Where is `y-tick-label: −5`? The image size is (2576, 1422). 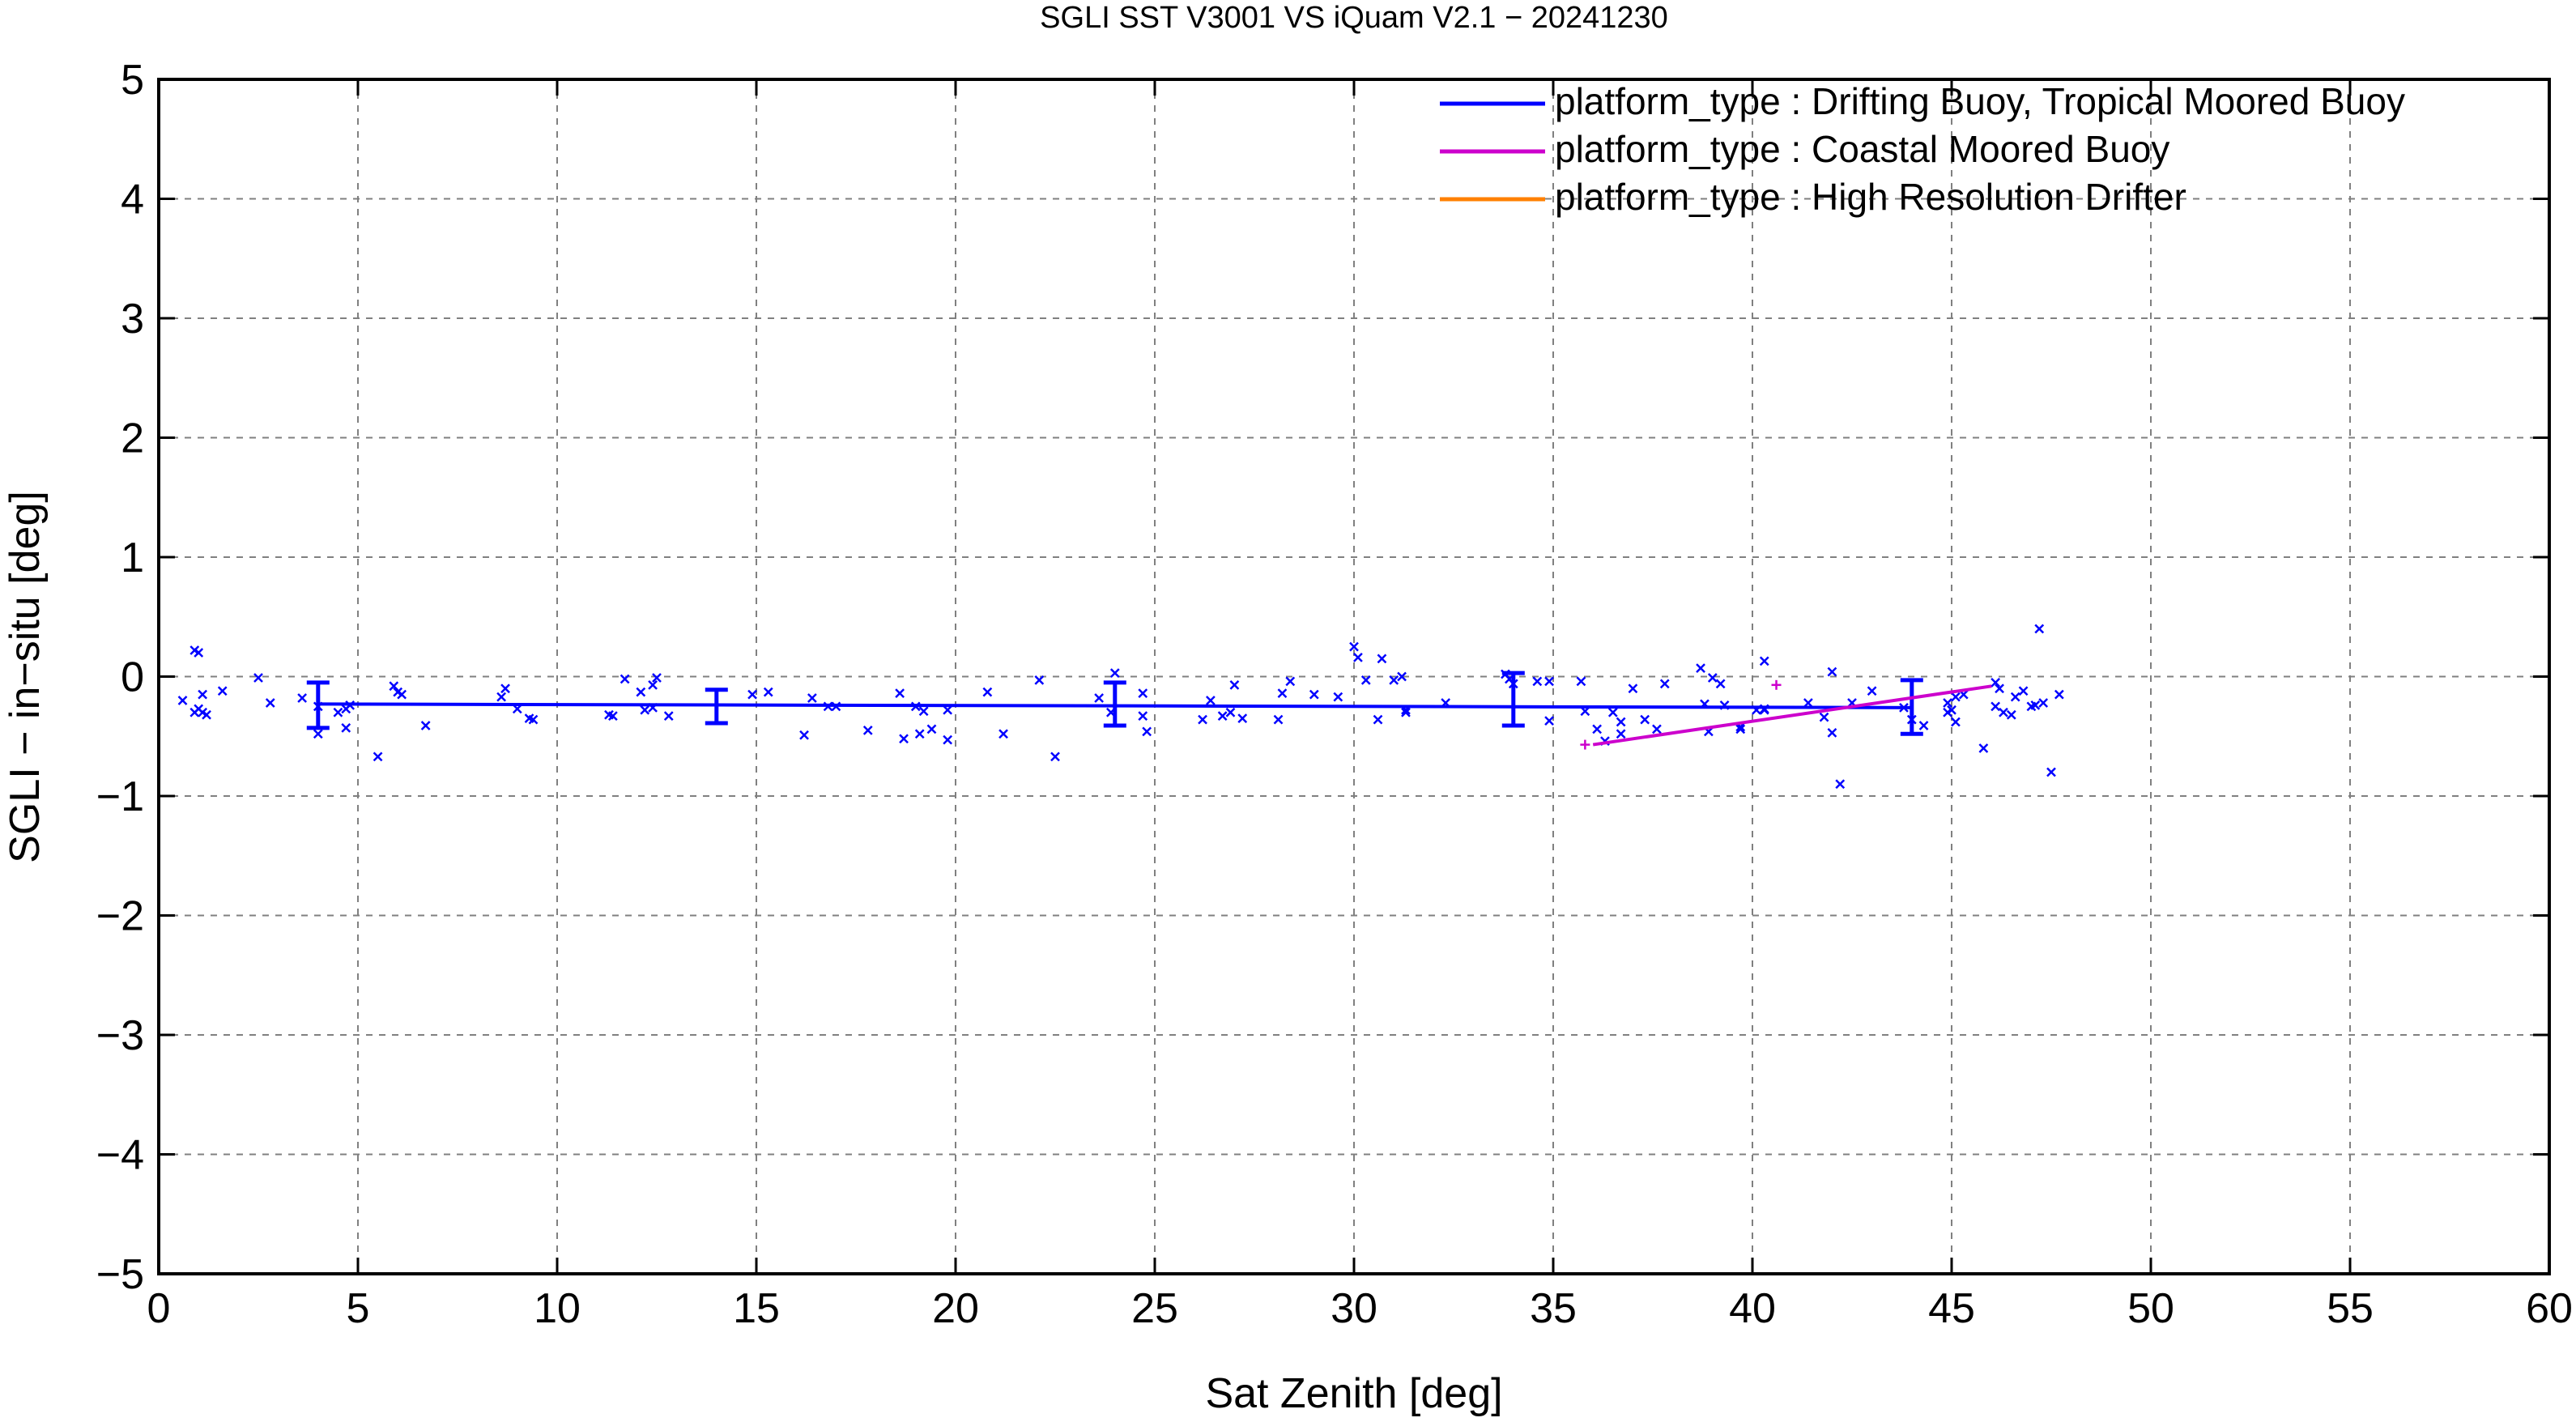
y-tick-label: −5 is located at coordinates (120, 1274).